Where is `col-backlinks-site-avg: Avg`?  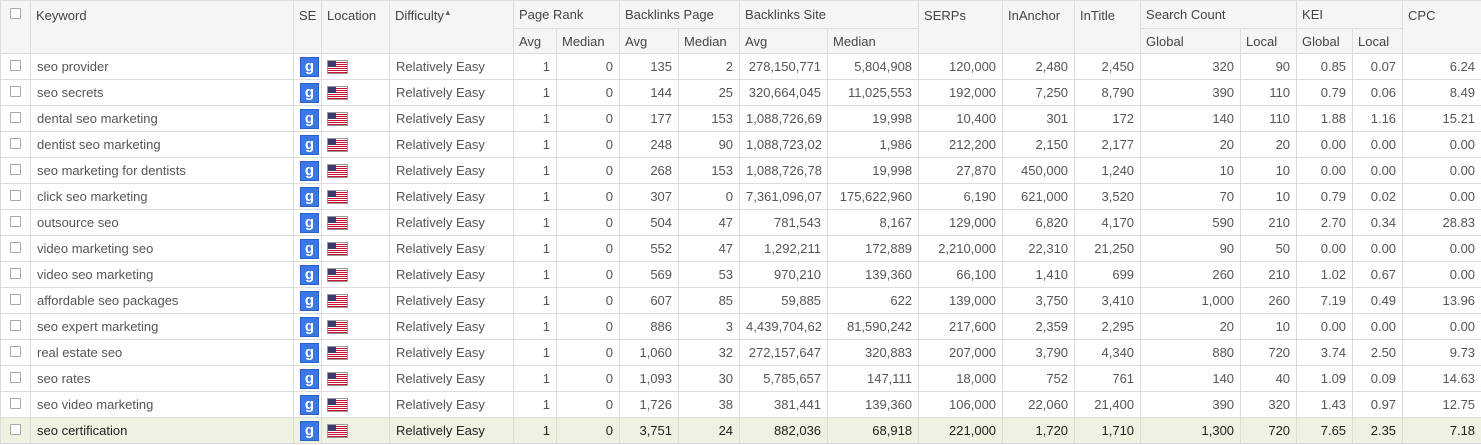
col-backlinks-site-avg: Avg is located at coordinates (784, 41).